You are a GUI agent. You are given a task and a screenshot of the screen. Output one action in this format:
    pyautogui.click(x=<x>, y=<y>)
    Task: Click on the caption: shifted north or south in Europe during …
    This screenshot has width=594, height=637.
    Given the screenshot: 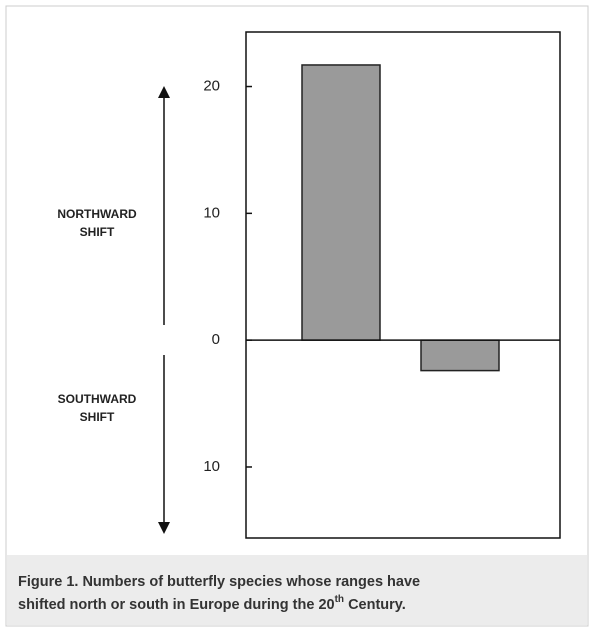 What is the action you would take?
    pyautogui.click(x=212, y=603)
    